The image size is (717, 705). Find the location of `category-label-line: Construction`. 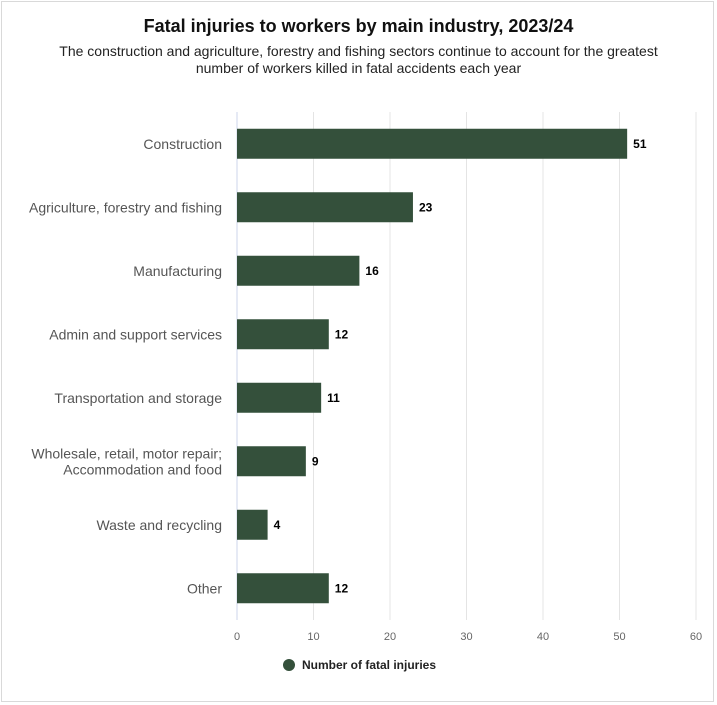

category-label-line: Construction is located at coordinates (182, 144).